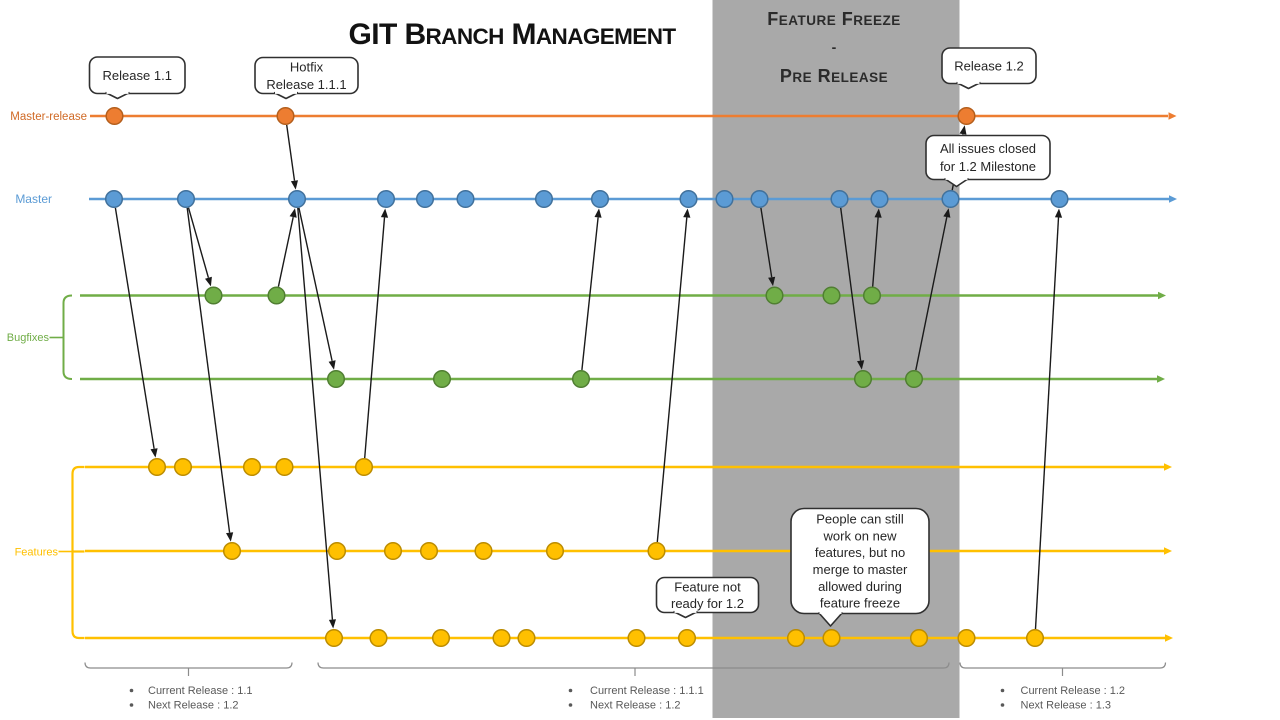 The height and width of the screenshot is (720, 1280). I want to click on svg-text: Master-release, so click(48, 117).